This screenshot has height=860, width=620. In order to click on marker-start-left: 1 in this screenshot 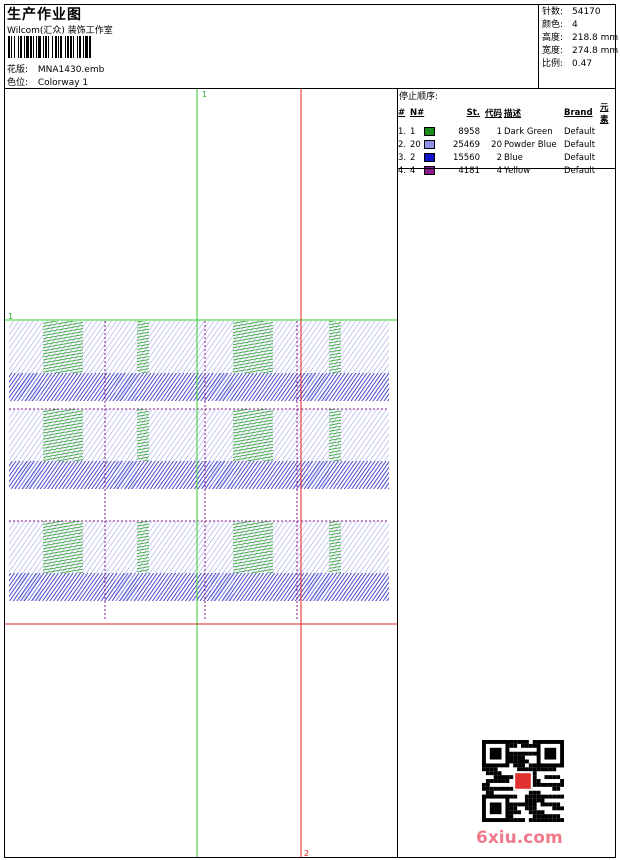, I will do `click(10, 316)`.